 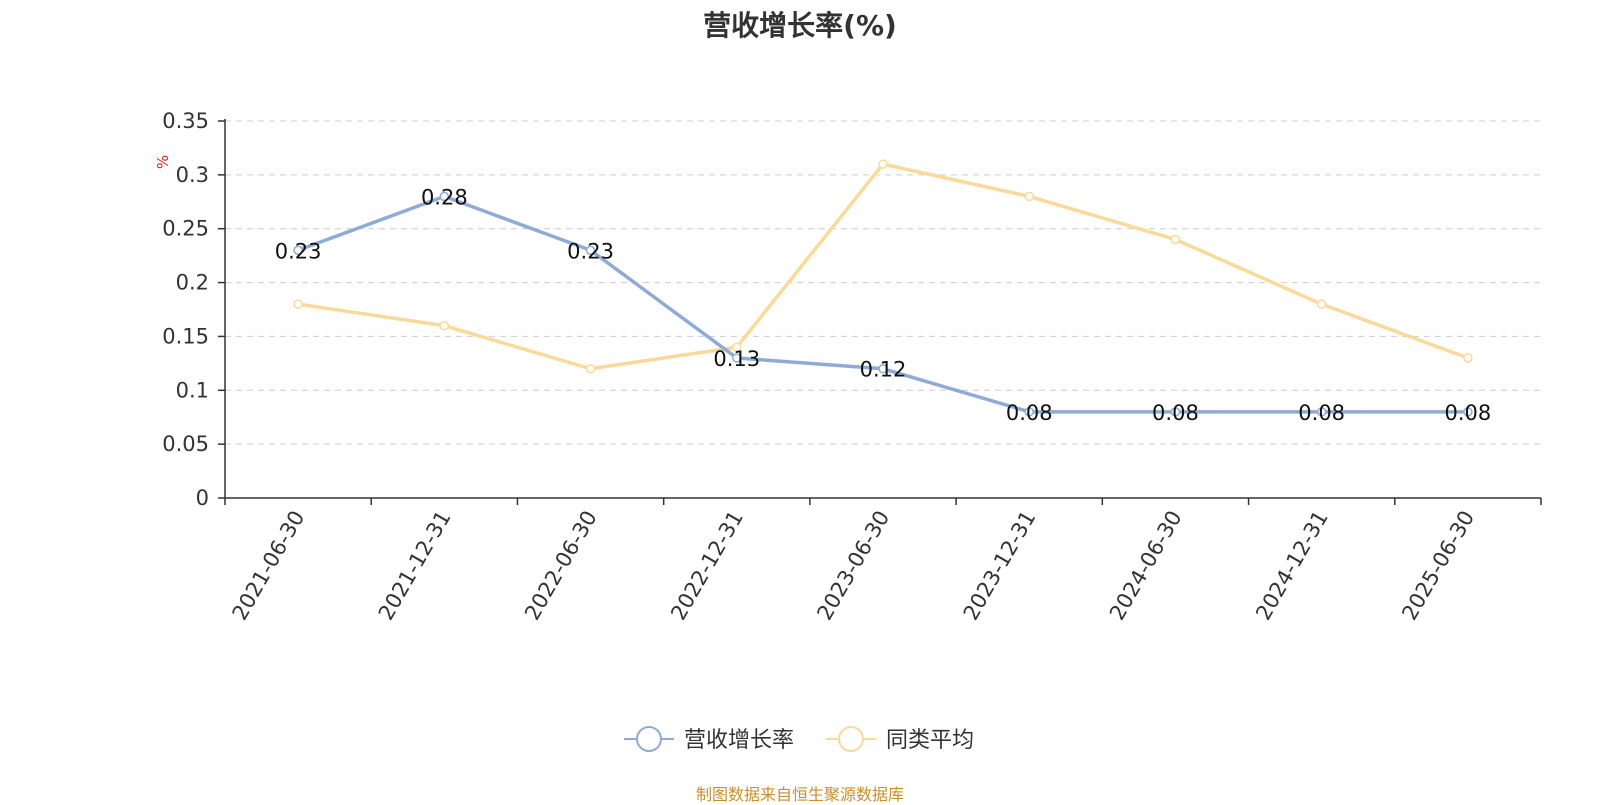 I want to click on y-tick-label: 0, so click(x=202, y=498).